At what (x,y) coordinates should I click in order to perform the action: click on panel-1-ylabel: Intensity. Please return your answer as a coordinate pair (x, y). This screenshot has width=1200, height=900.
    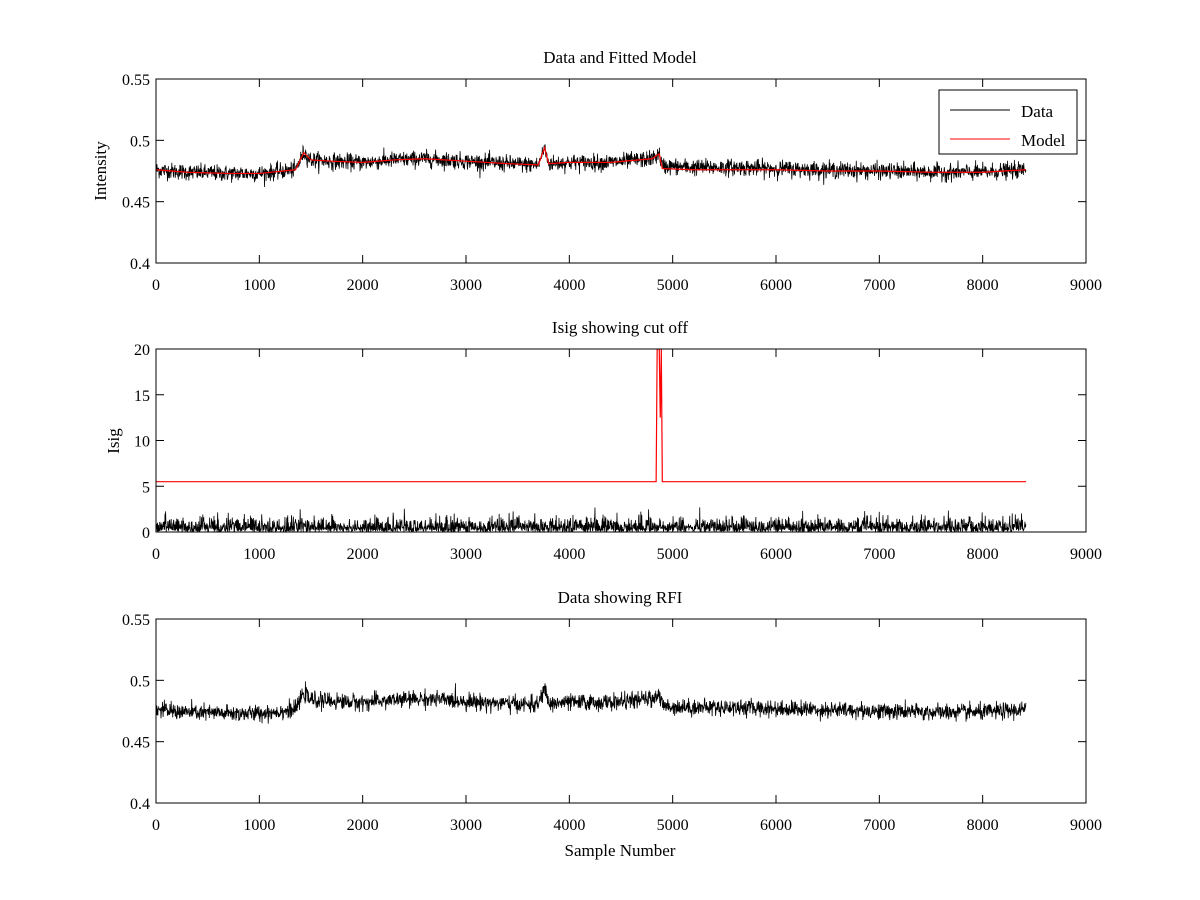
    Looking at the image, I should click on (100, 171).